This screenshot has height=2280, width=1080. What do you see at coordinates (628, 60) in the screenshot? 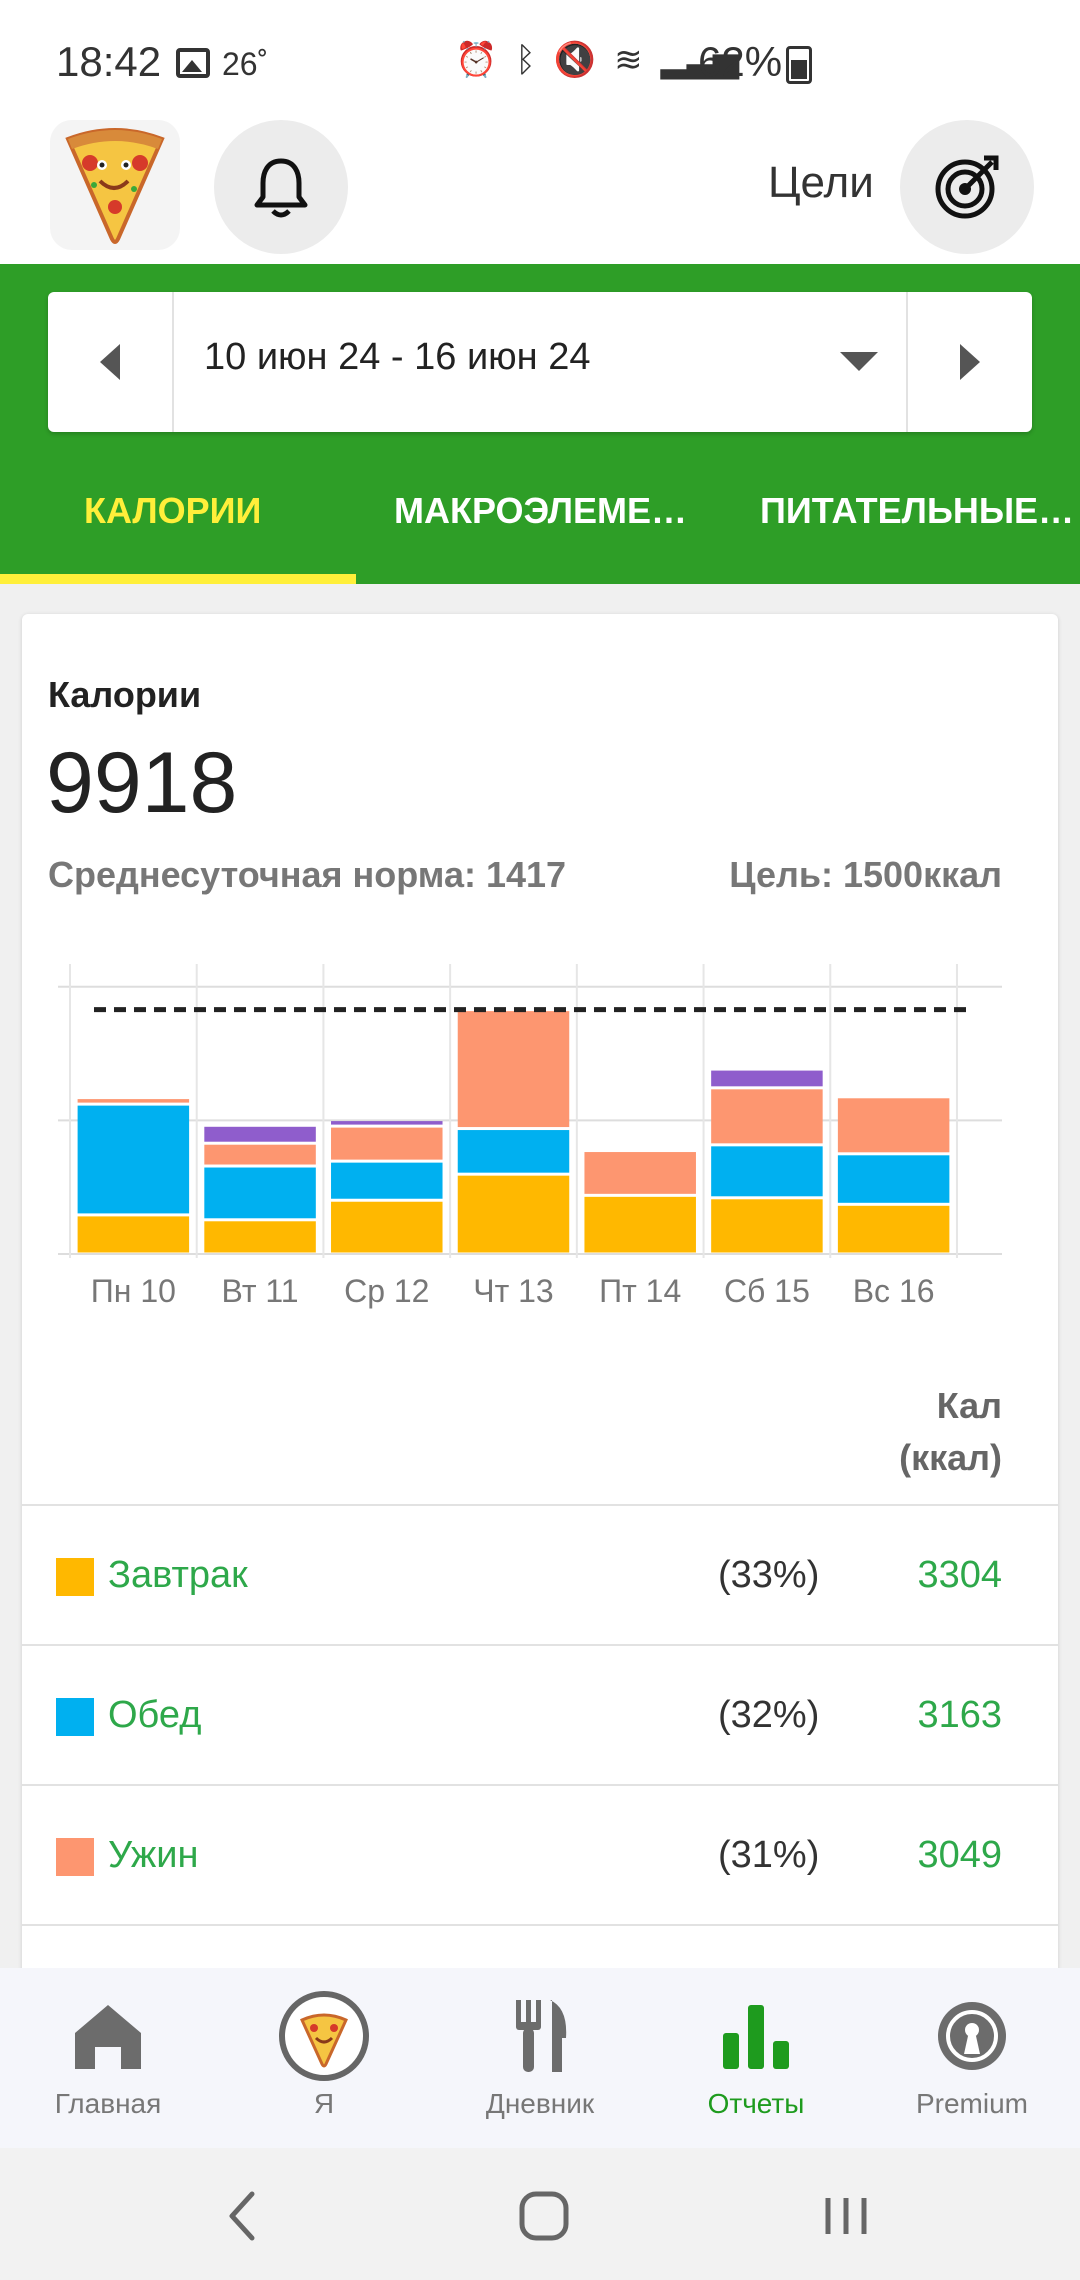
I see `wifi-icon: ≋` at bounding box center [628, 60].